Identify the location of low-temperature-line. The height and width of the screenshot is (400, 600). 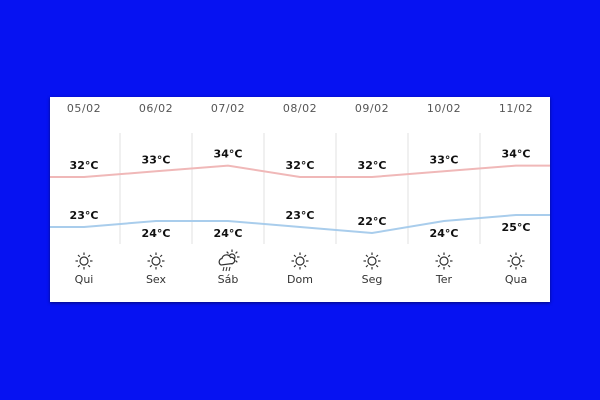
(300, 224).